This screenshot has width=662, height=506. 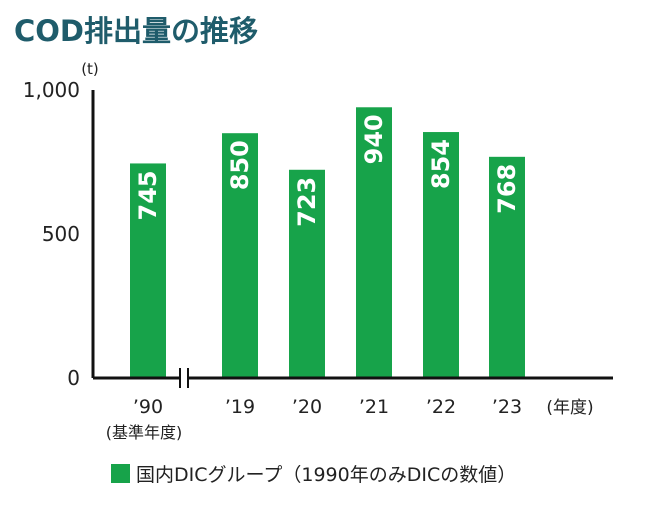 What do you see at coordinates (73, 378) in the screenshot?
I see `y-tick-label: 0` at bounding box center [73, 378].